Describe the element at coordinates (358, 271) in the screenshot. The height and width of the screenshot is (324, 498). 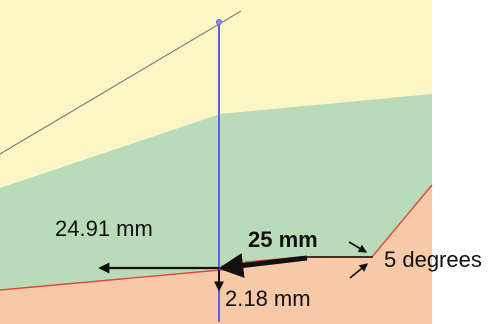
I see `angle-indicator-arrow-bottom` at that location.